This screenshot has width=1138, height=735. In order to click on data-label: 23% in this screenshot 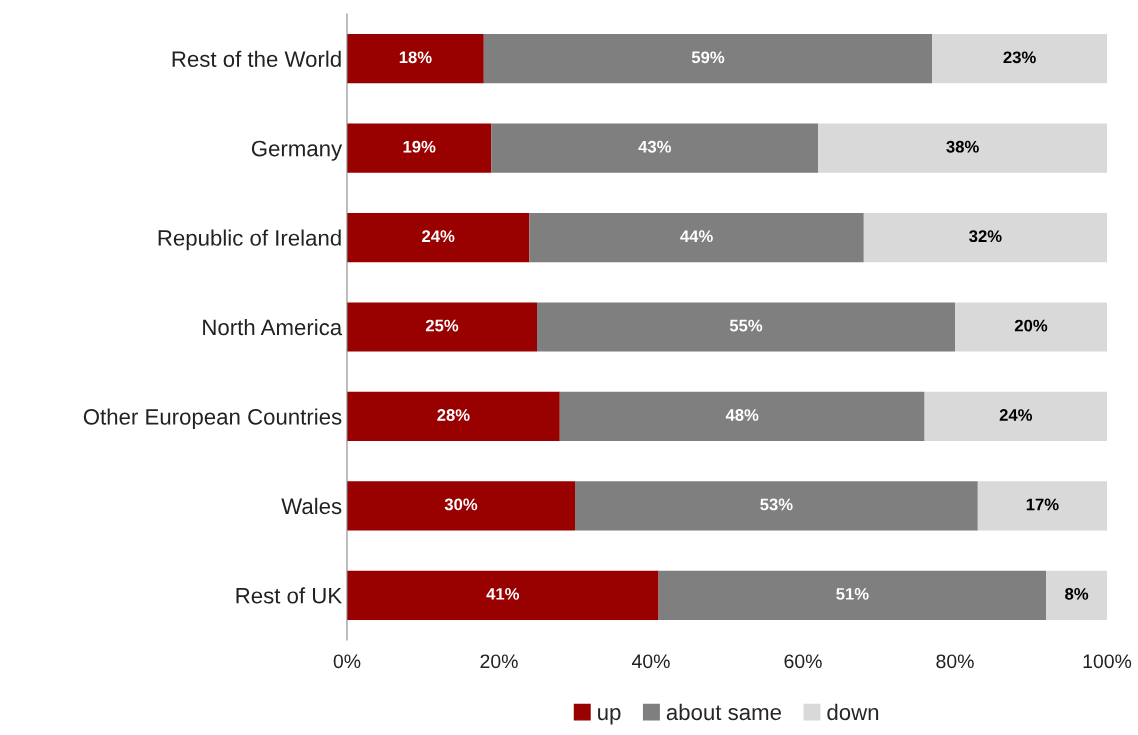, I will do `click(1019, 57)`.